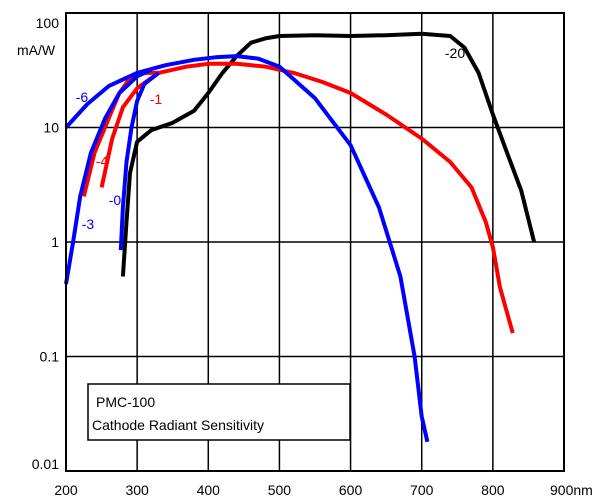 Image resolution: width=594 pixels, height=499 pixels. What do you see at coordinates (156, 99) in the screenshot?
I see `curve-label: -1` at bounding box center [156, 99].